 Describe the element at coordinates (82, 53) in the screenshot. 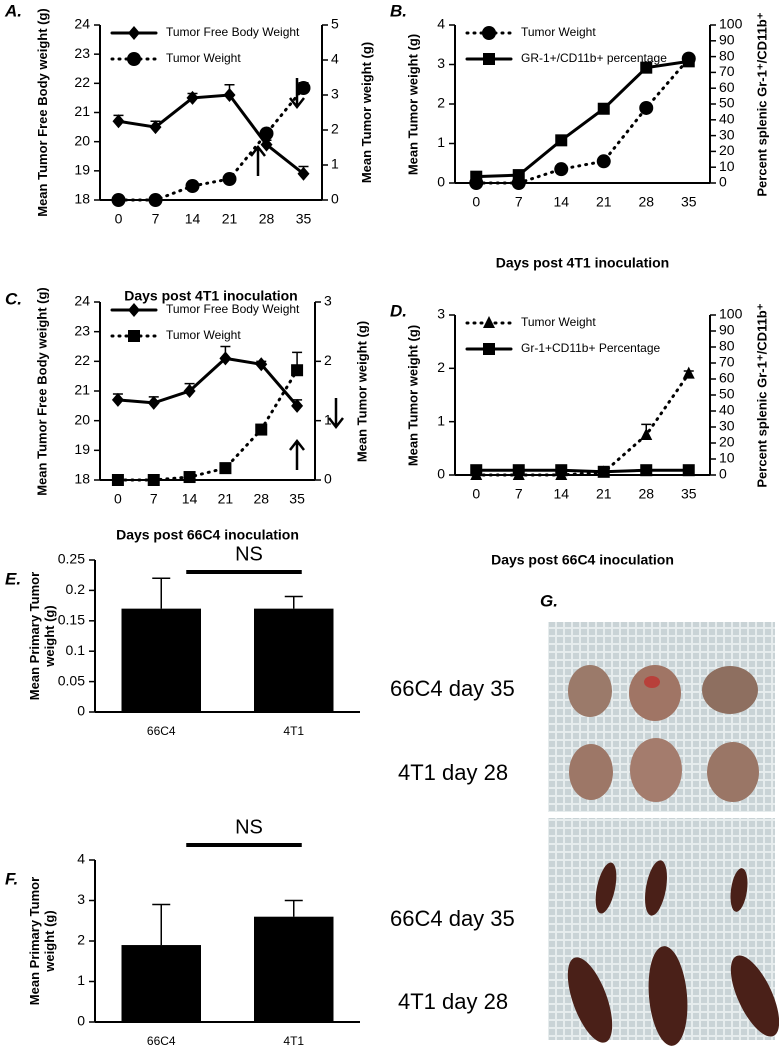

I see `y-tick-label: 23` at that location.